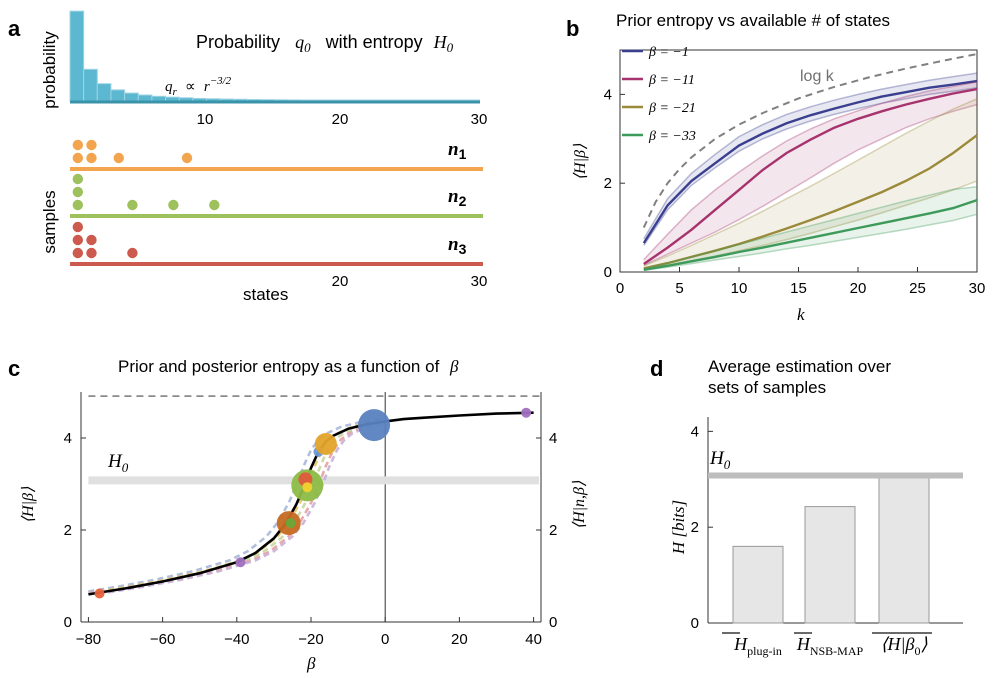 The height and width of the screenshot is (678, 1001). Describe the element at coordinates (374, 42) in the screenshot. I see `title-mid: with entropy` at that location.